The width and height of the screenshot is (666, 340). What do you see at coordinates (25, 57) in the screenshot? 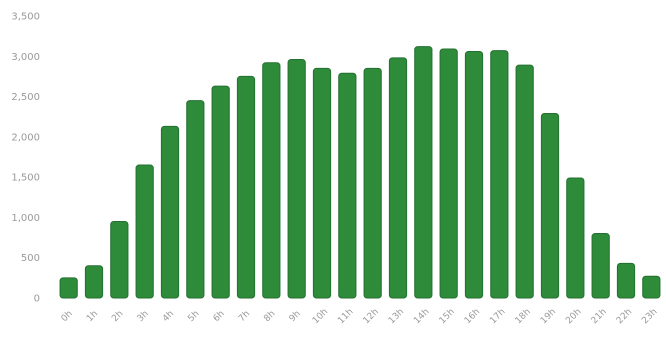
I see `y-tick-label: 3,000` at bounding box center [25, 57].